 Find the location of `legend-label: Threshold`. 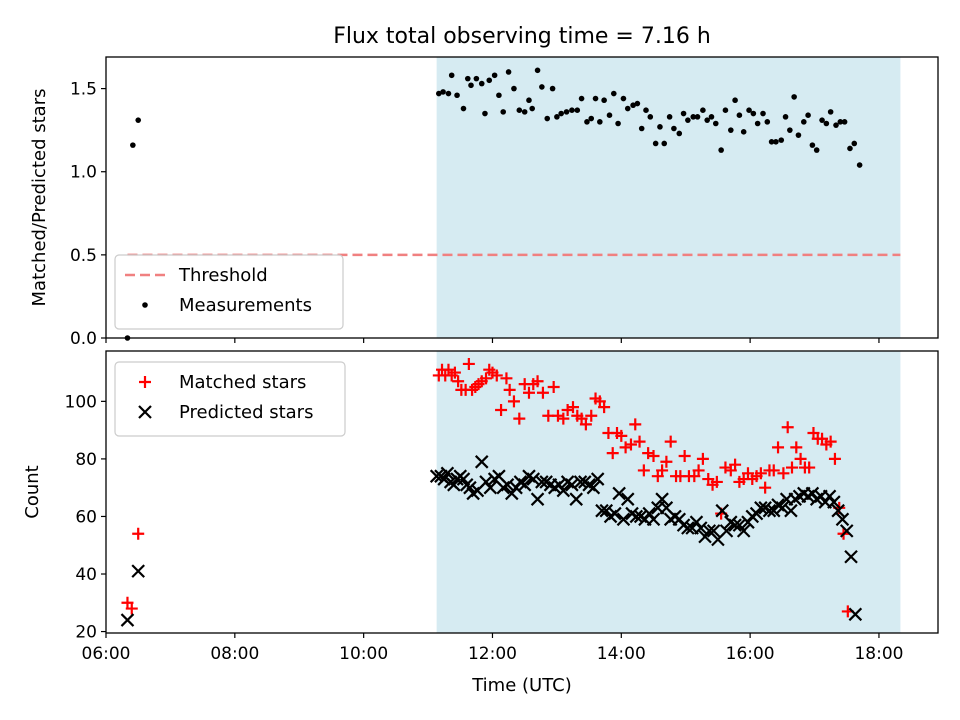

legend-label: Threshold is located at coordinates (223, 275).